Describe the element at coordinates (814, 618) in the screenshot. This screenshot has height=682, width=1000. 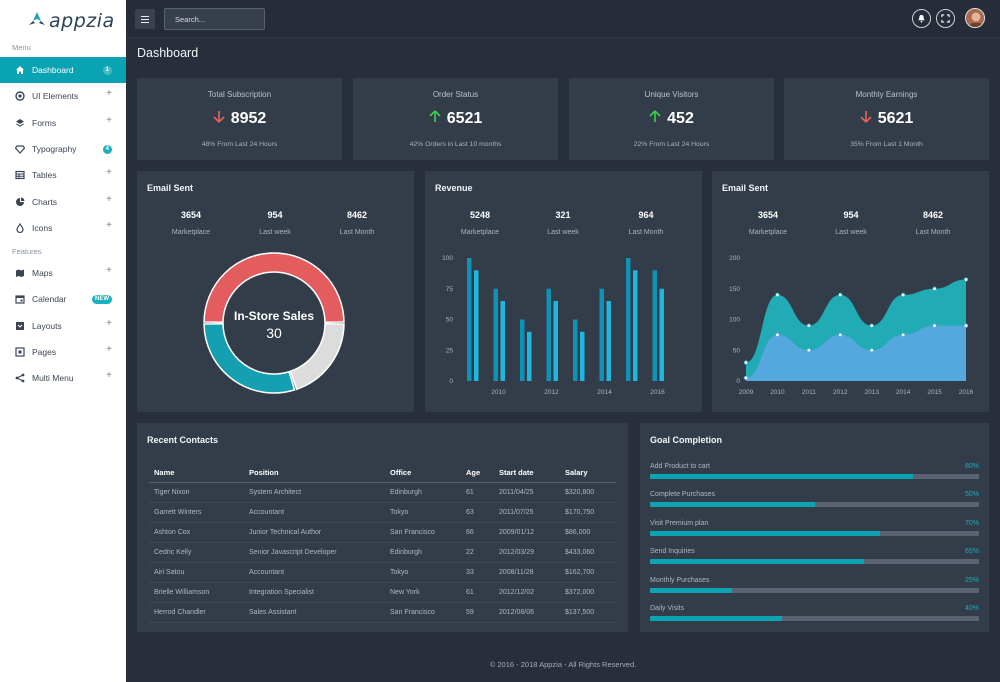
I see `goal-progress-bar` at that location.